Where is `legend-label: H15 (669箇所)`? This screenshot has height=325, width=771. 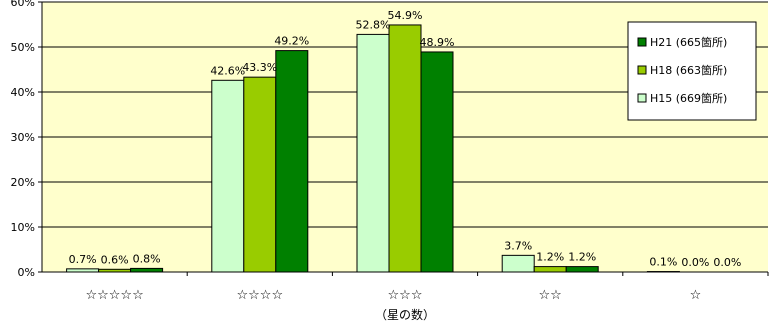
legend-label: H15 (669箇所) is located at coordinates (688, 98).